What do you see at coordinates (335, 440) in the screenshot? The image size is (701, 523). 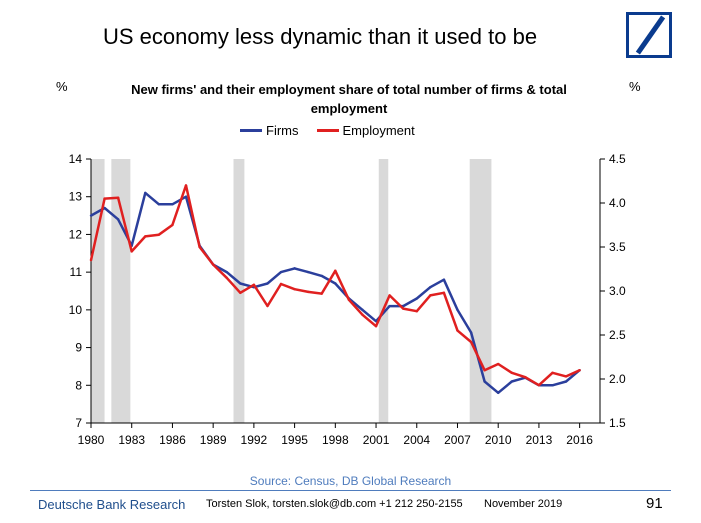 I see `x-tick-label-1998: 1998` at bounding box center [335, 440].